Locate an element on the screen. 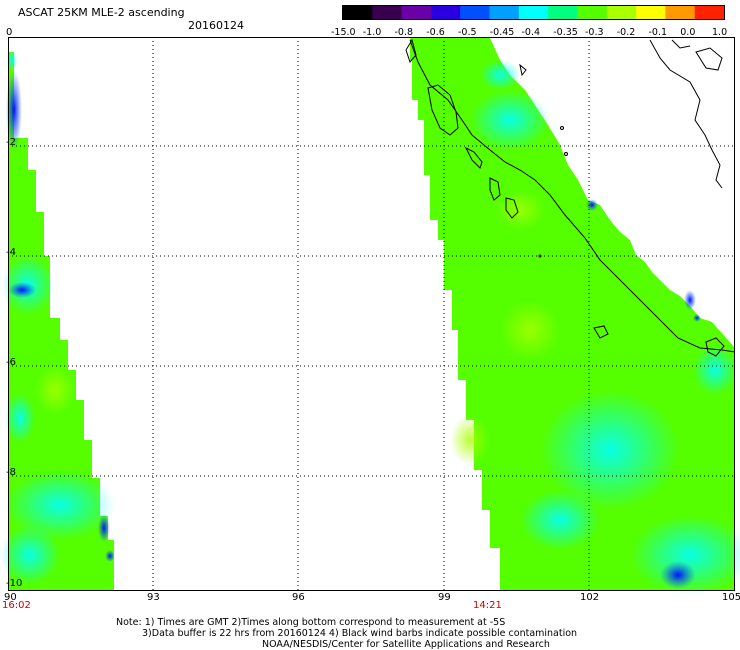 The image size is (740, 650). colorbar-swatches is located at coordinates (534, 12).